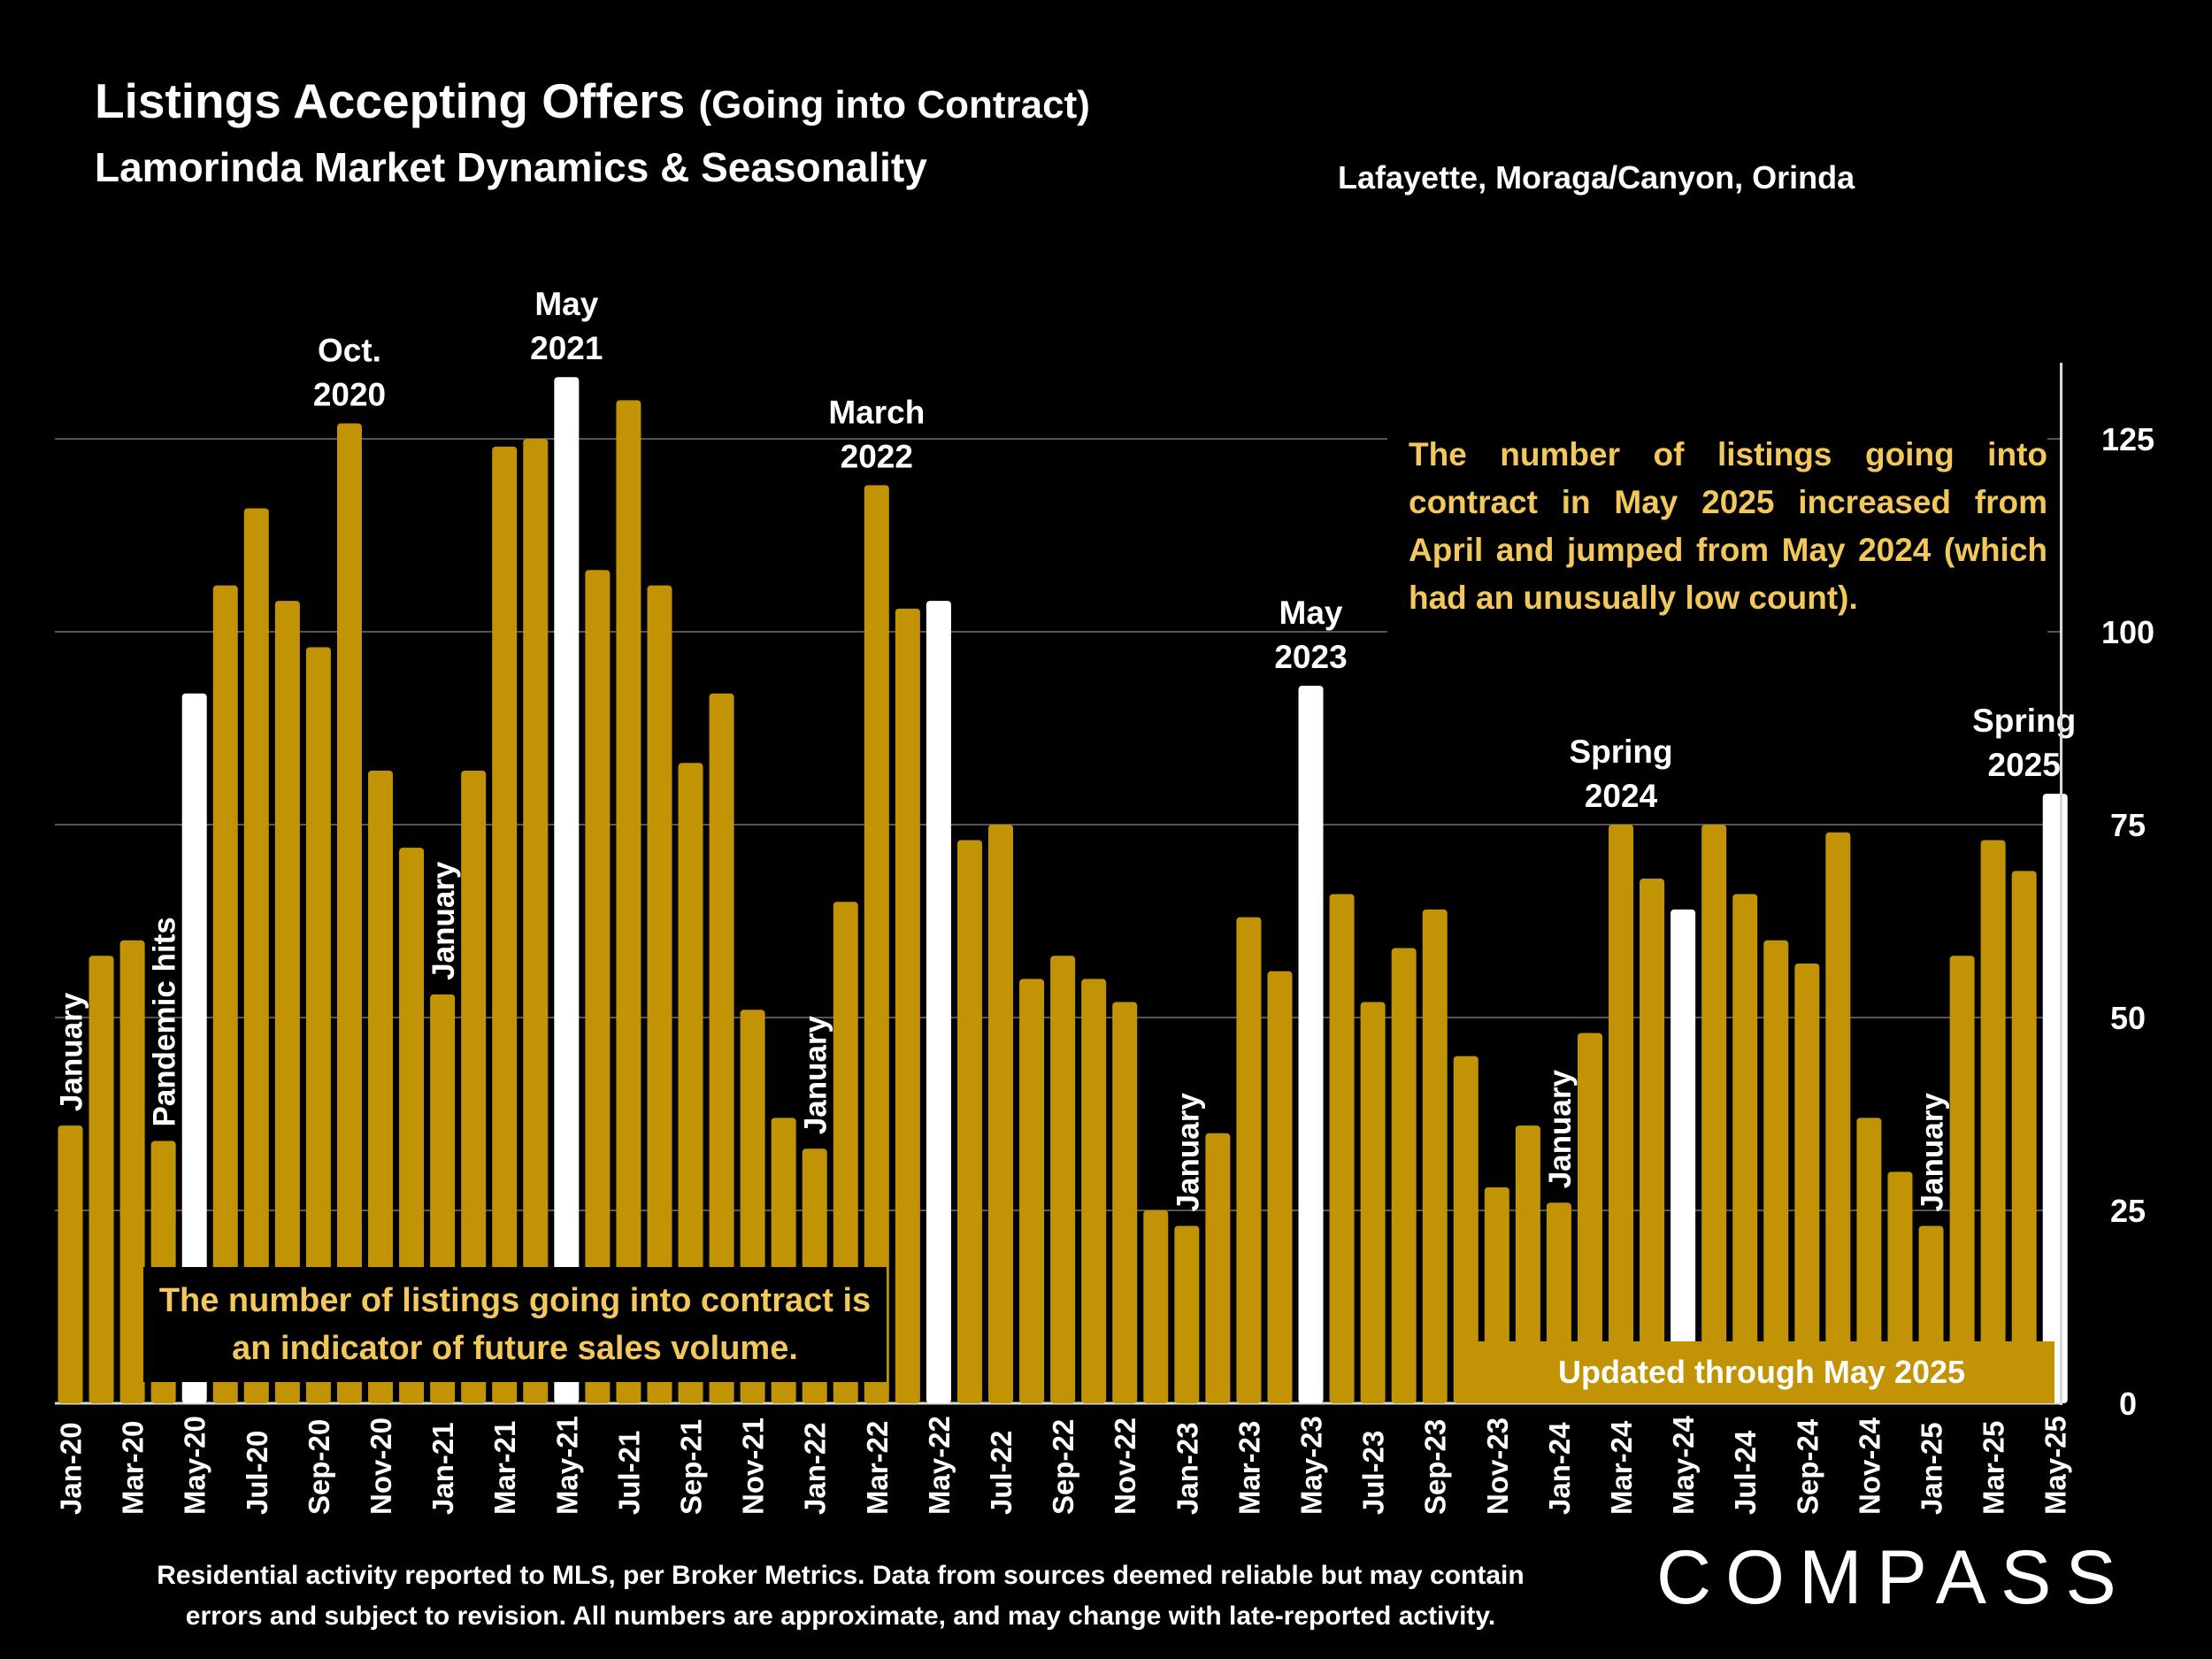 The width and height of the screenshot is (2212, 1659). Describe the element at coordinates (1436, 1467) in the screenshot. I see `x-tick-label: Sep-23` at that location.